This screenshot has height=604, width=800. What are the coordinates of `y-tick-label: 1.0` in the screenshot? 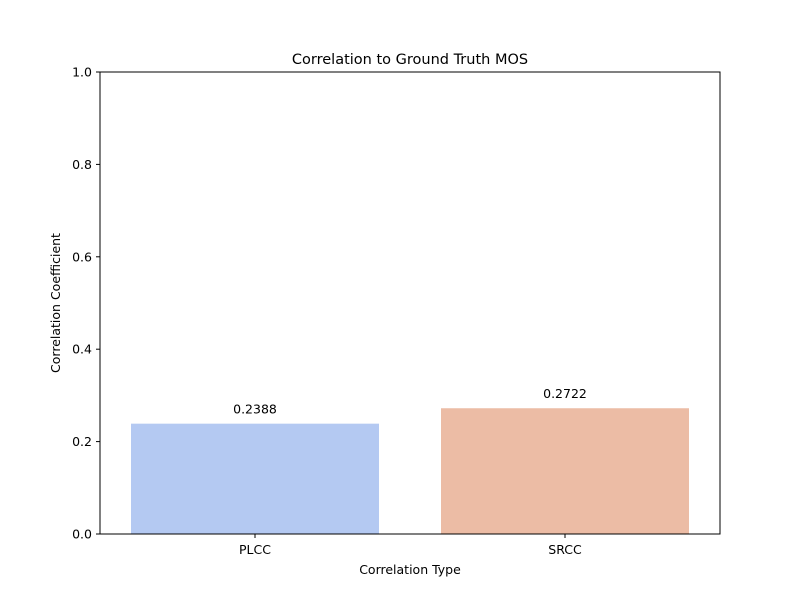 It's located at (82, 72).